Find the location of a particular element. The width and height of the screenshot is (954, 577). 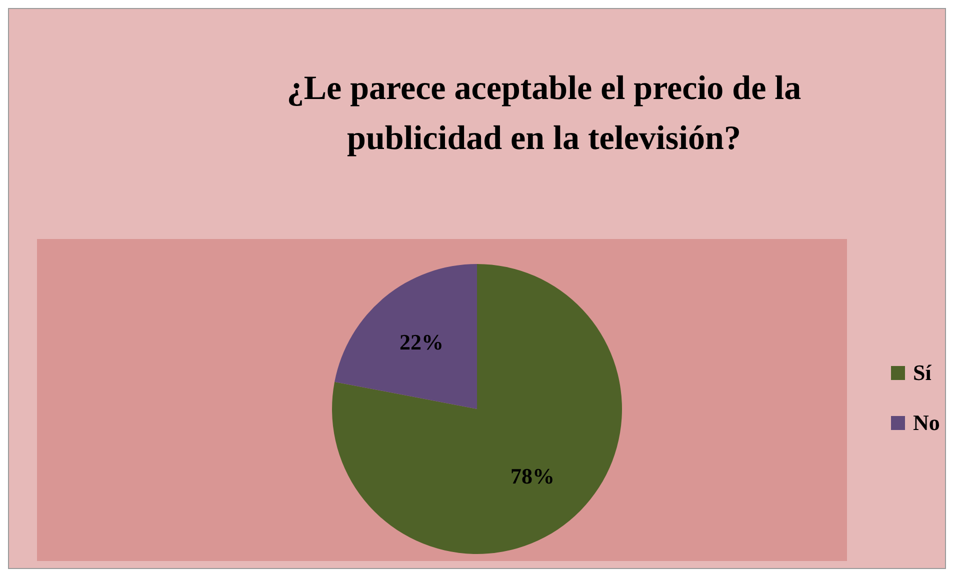

pie-slice is located at coordinates (405, 336).